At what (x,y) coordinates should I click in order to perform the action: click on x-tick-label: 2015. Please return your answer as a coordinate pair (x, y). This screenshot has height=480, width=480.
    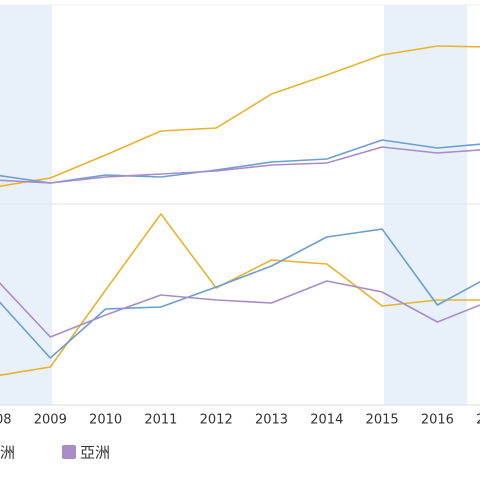
    Looking at the image, I should click on (382, 420).